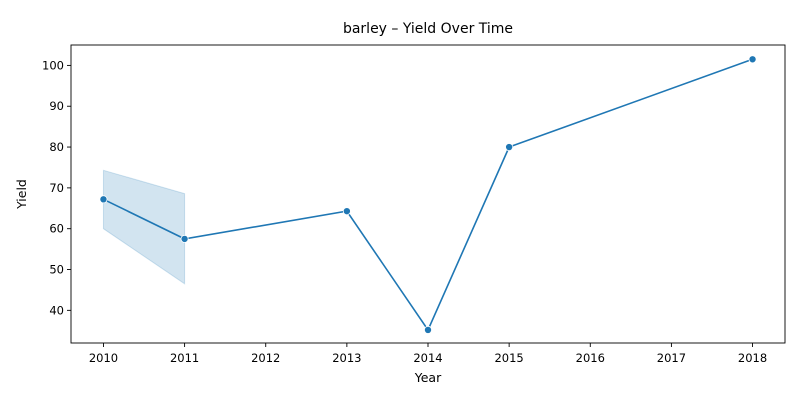 This screenshot has height=400, width=800. Describe the element at coordinates (265, 358) in the screenshot. I see `x-tick-label: 2012` at that location.